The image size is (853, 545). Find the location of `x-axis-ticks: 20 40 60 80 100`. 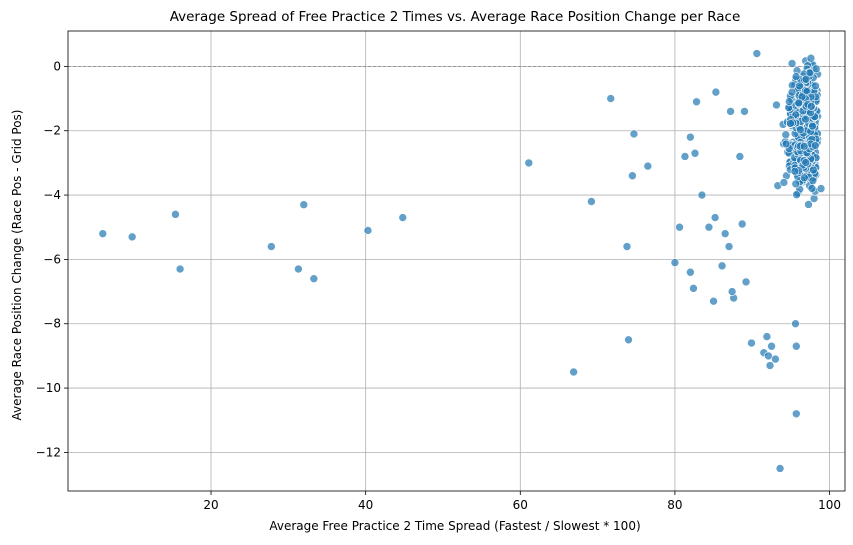

x-axis-ticks: 20 40 60 80 100 is located at coordinates (522, 501).